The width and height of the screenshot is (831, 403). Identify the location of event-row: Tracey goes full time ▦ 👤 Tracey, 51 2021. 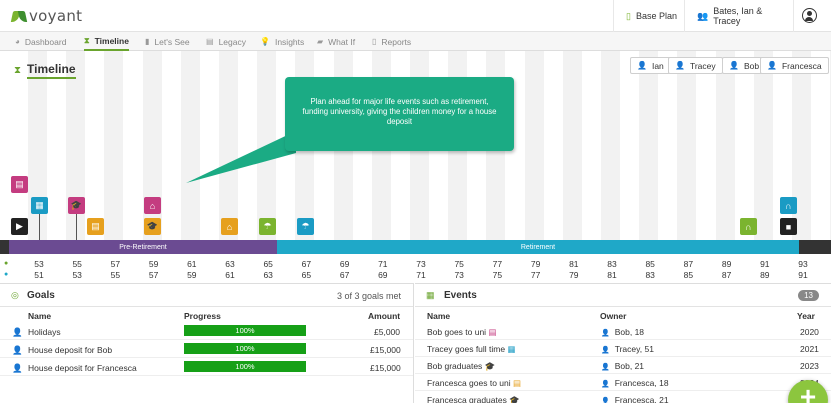
(623, 348).